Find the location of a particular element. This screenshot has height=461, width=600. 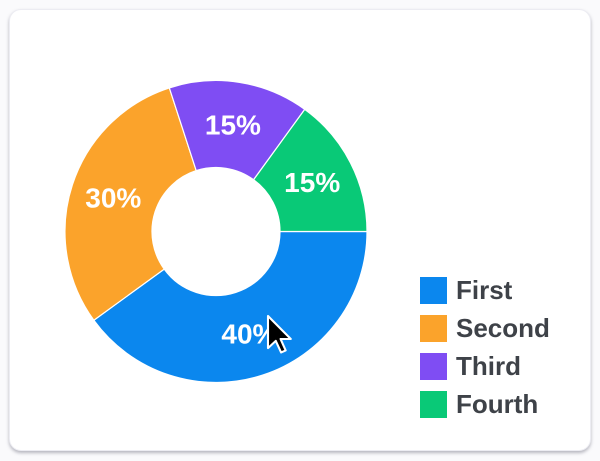

legend-label-third: Third is located at coordinates (488, 366).